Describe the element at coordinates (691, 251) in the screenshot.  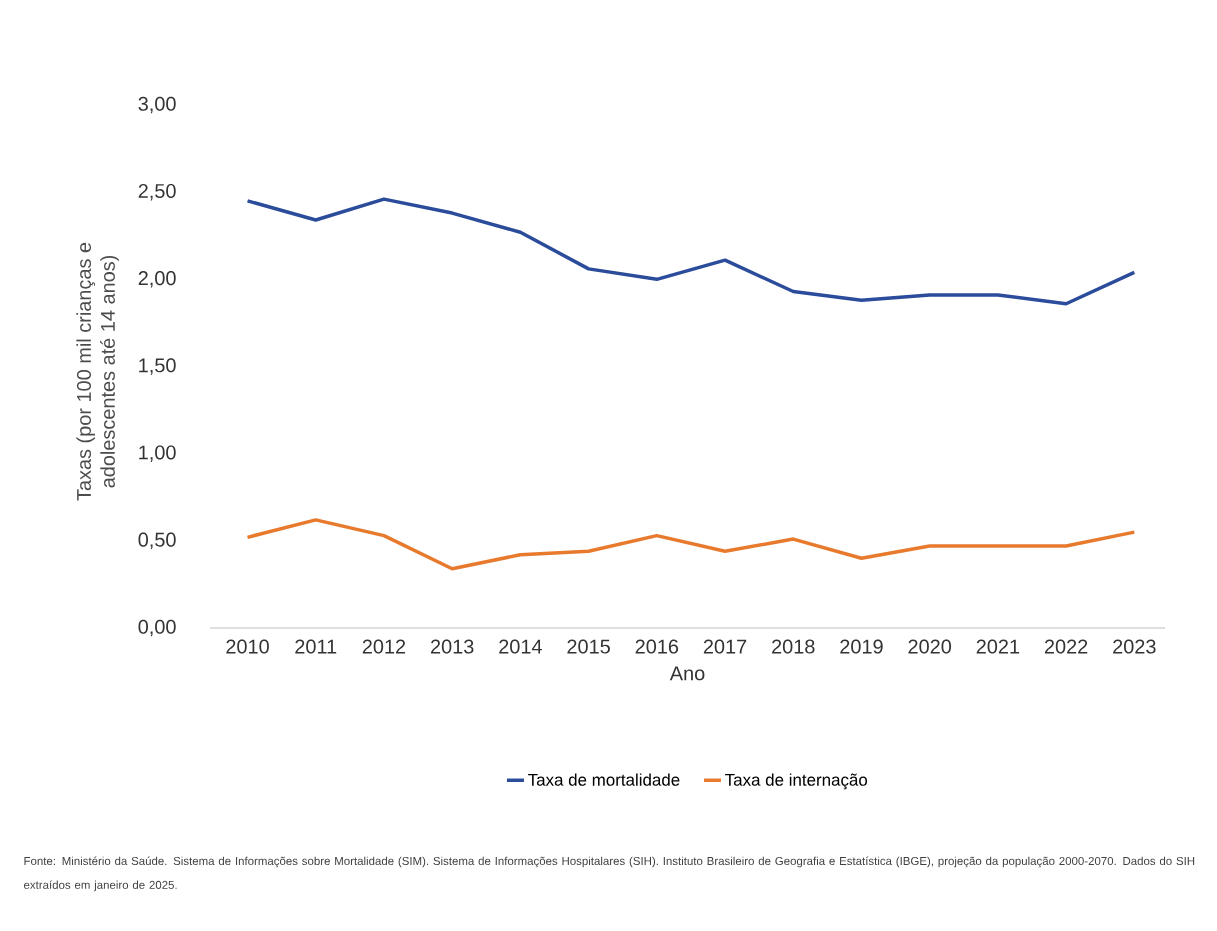
I see `line-series` at that location.